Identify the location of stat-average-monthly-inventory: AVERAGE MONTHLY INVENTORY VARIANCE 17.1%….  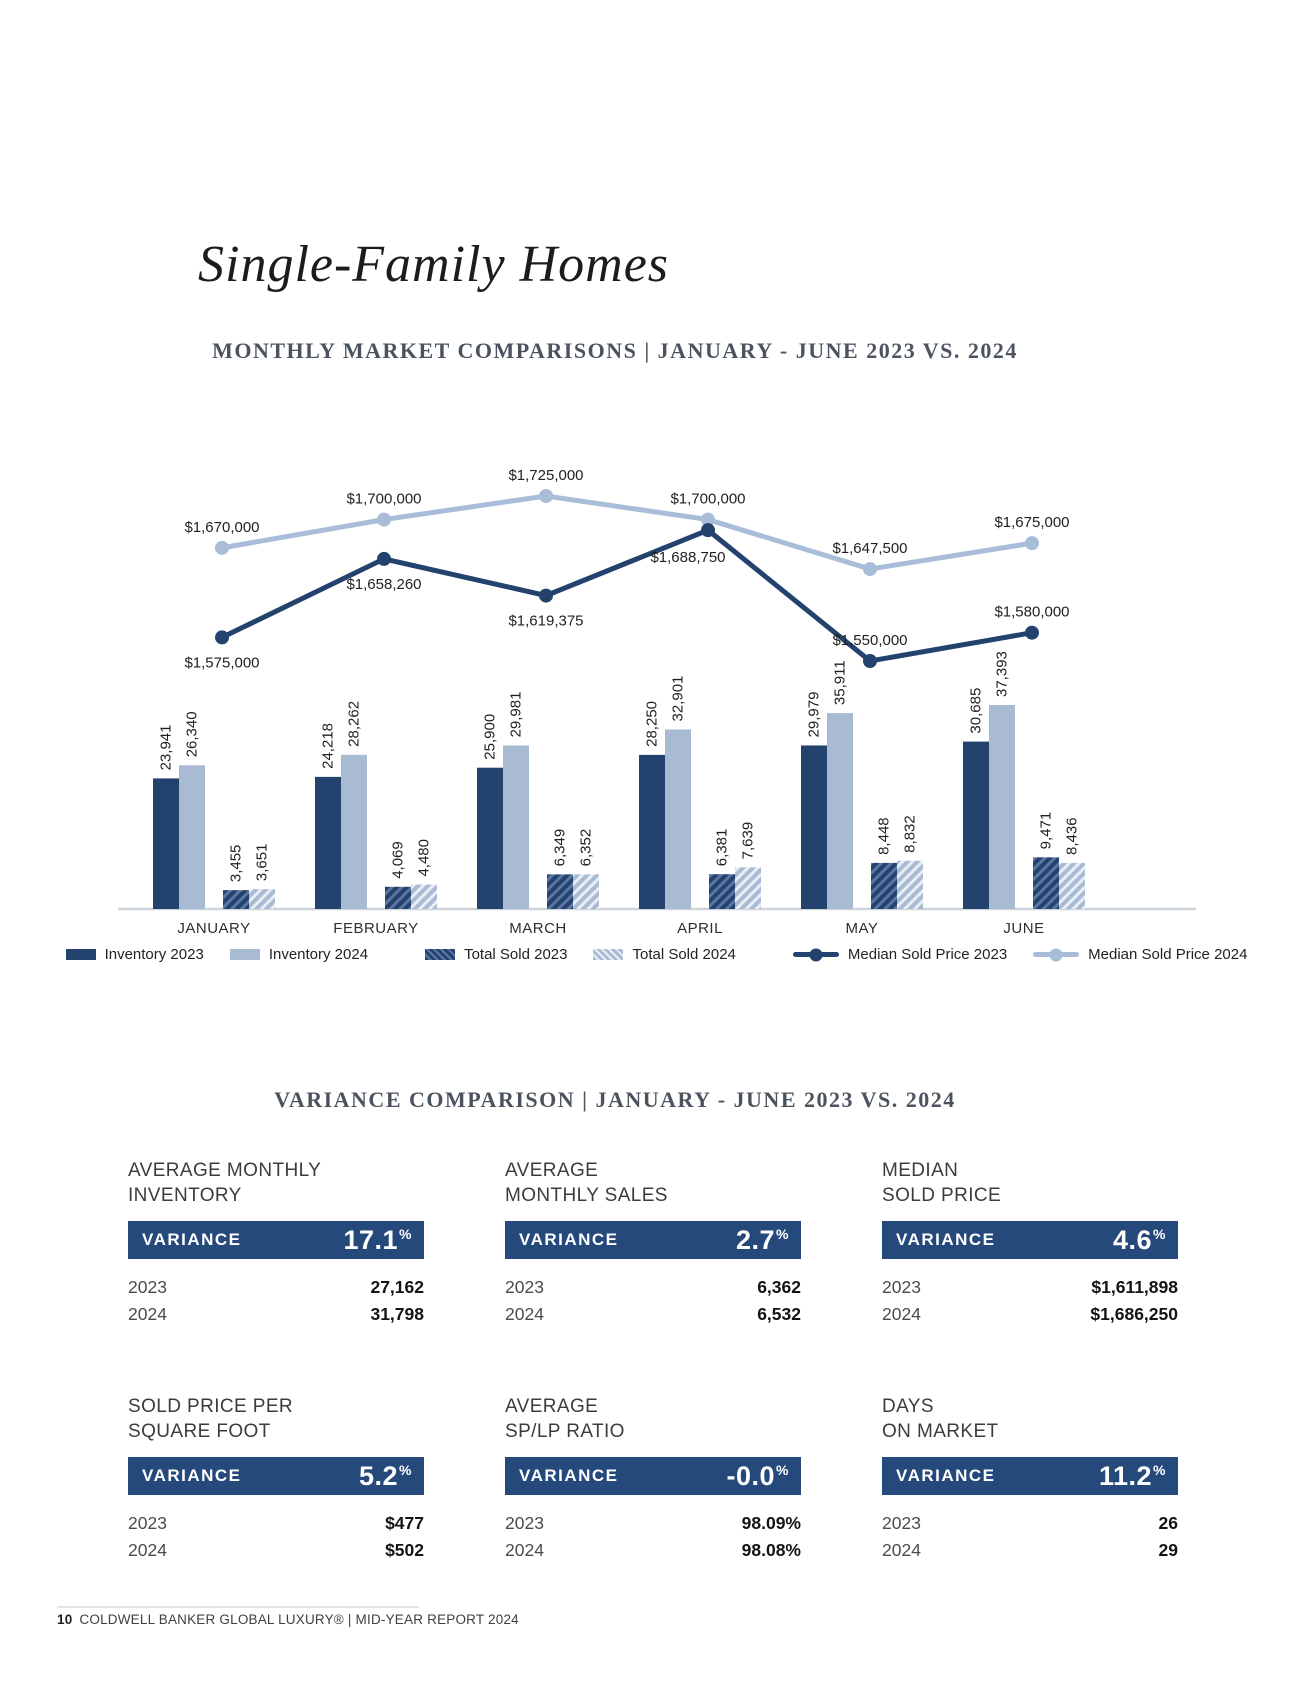
(276, 1243).